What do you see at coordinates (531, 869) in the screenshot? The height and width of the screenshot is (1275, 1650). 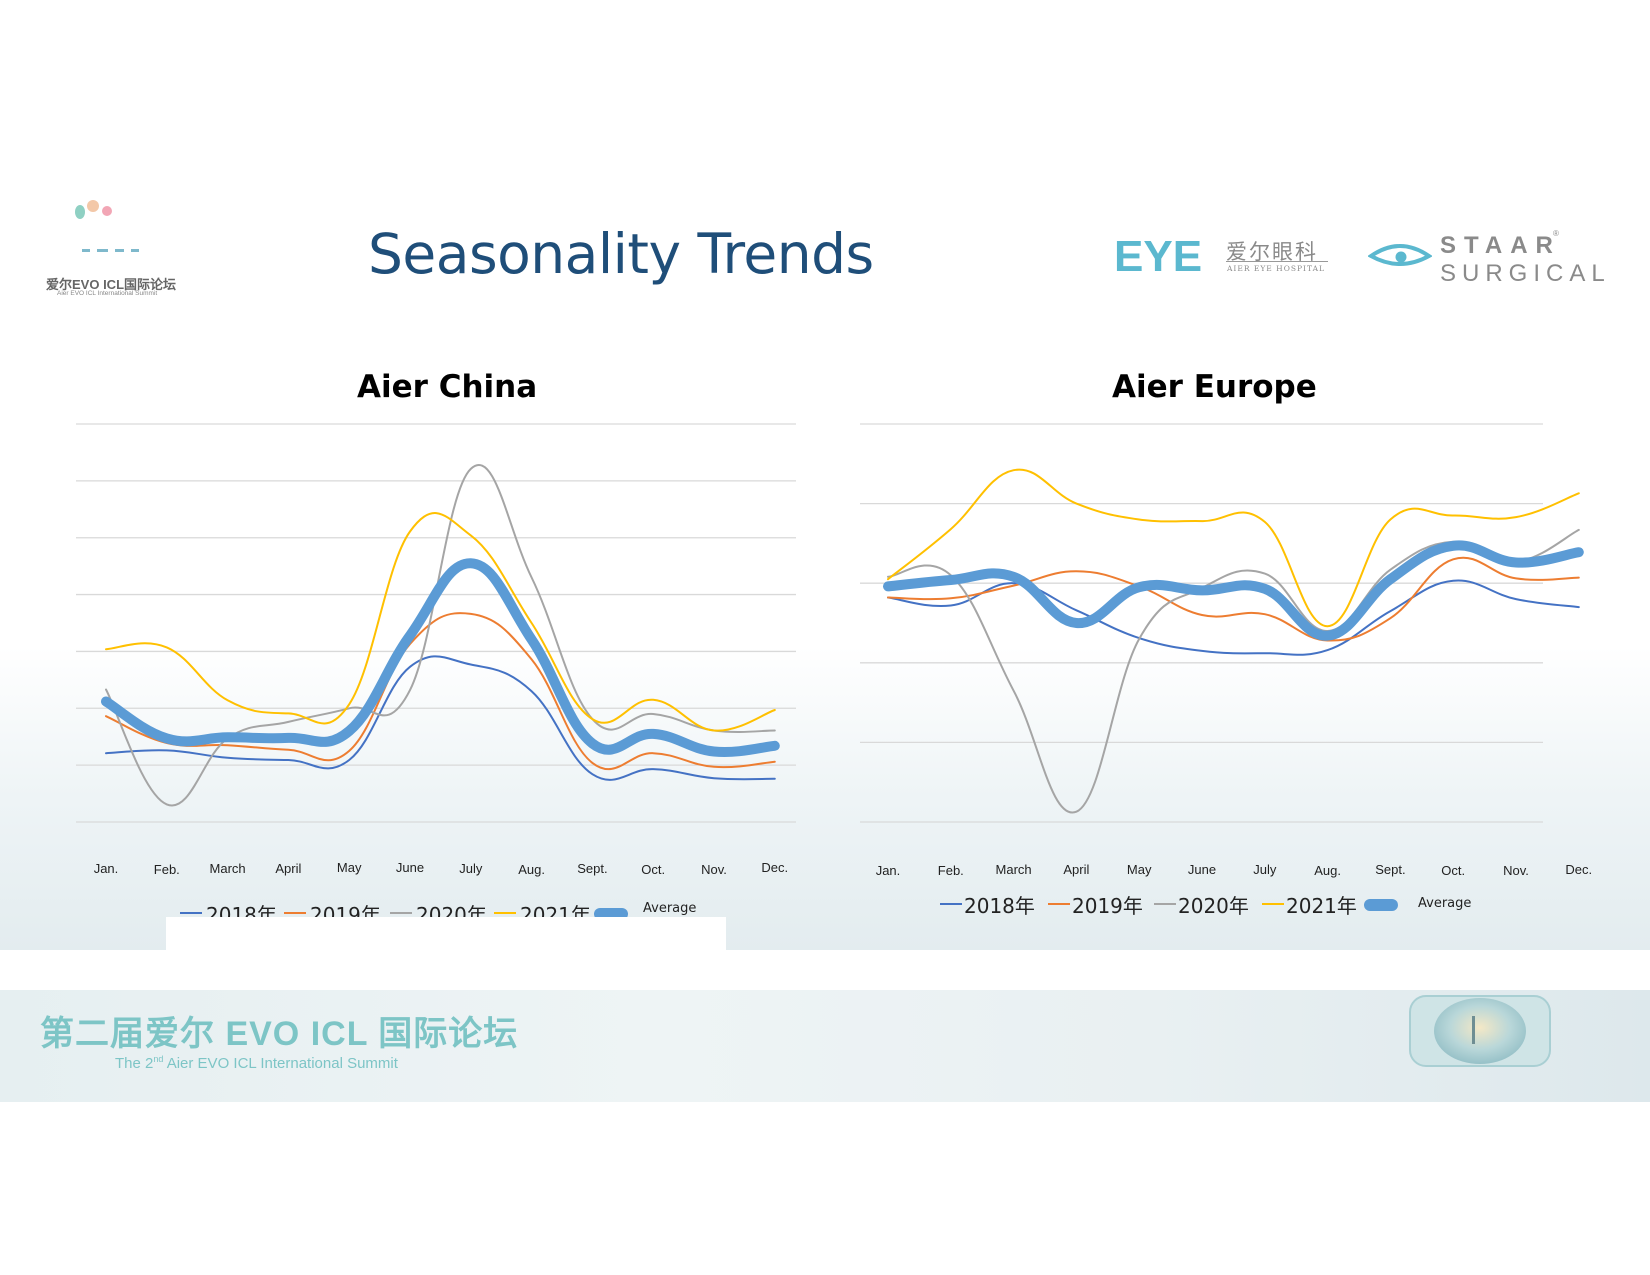 I see `china-x-tick-label: Aug.` at bounding box center [531, 869].